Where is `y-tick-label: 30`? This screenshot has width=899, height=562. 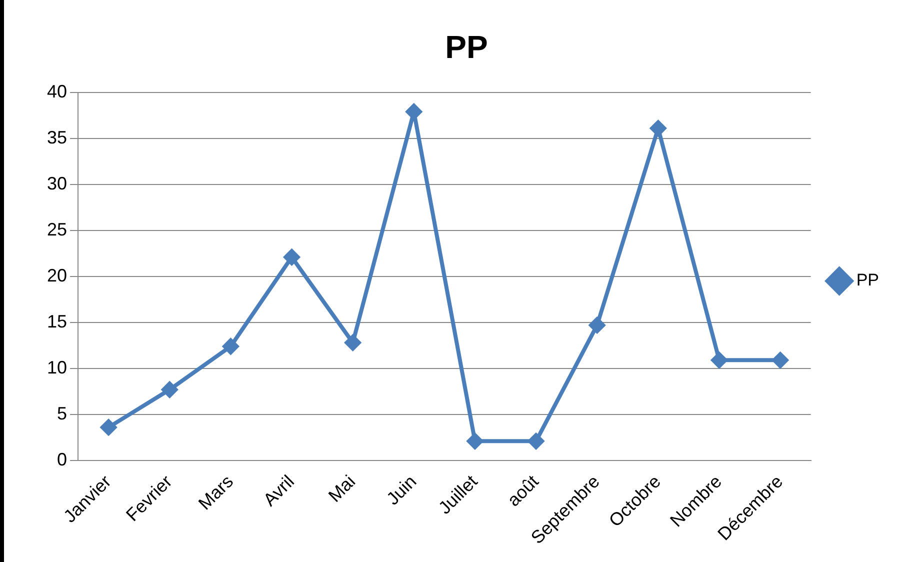
y-tick-label: 30 is located at coordinates (57, 183).